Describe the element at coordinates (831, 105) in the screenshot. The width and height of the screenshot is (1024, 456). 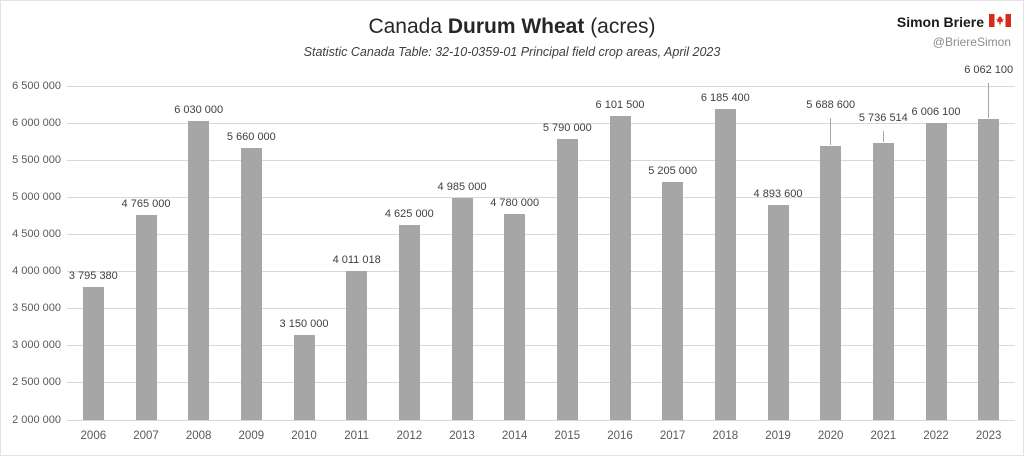
I see `bar-value-label: 5 688 600` at that location.